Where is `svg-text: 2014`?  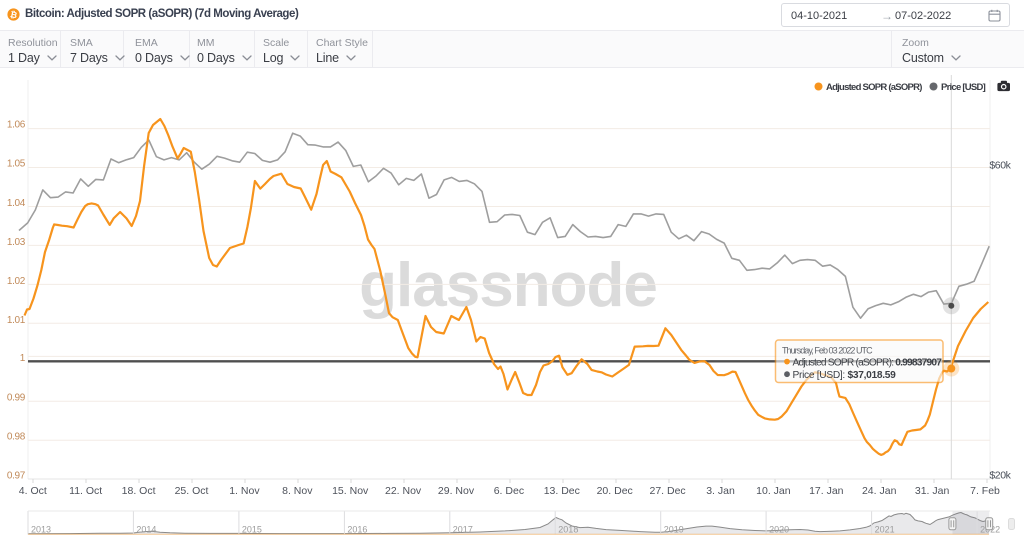 svg-text: 2014 is located at coordinates (146, 530).